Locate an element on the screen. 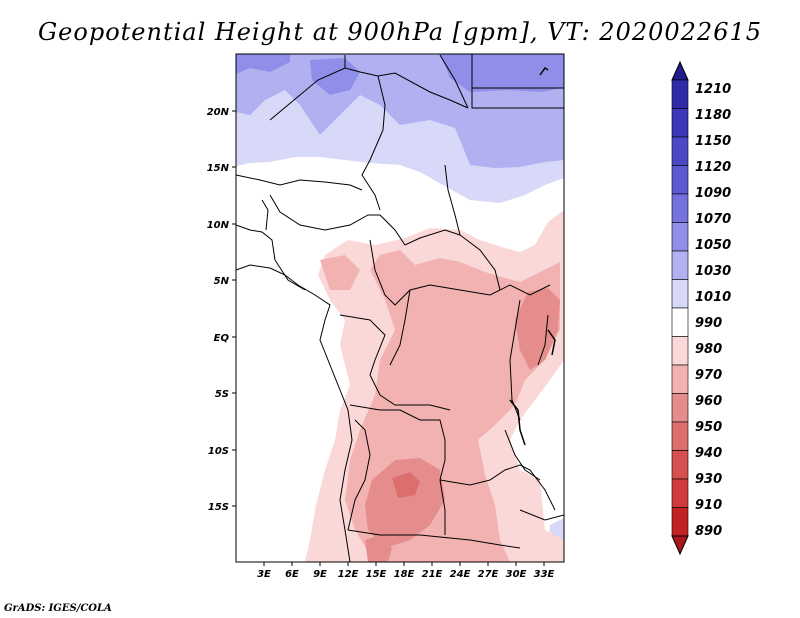 This screenshot has height=618, width=800. colorbar-label: 1210 is located at coordinates (713, 89).